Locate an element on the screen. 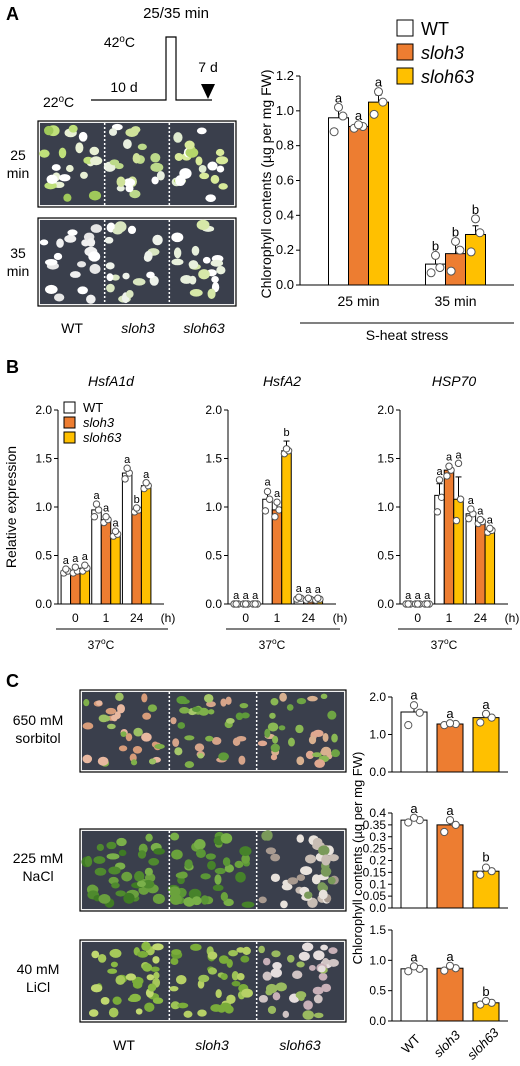 Image resolution: width=520 pixels, height=1066 pixels. y-tick-label: 0.4 is located at coordinates (377, 813).